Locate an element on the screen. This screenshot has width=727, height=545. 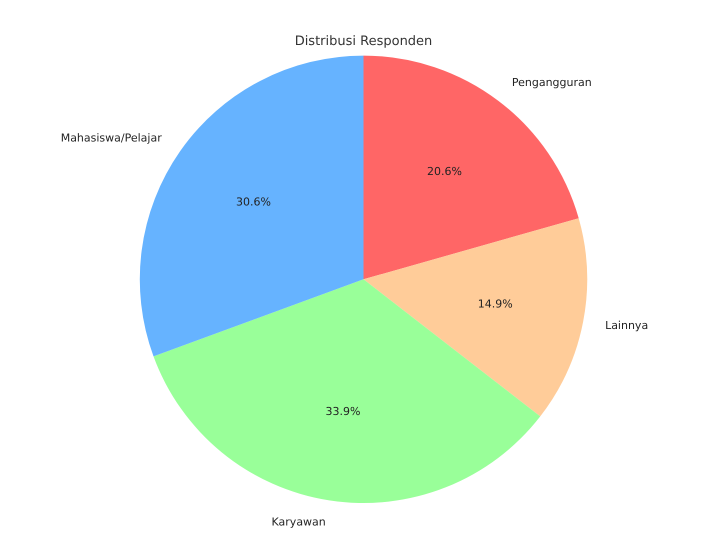
data-label: 33.9% is located at coordinates (342, 411).